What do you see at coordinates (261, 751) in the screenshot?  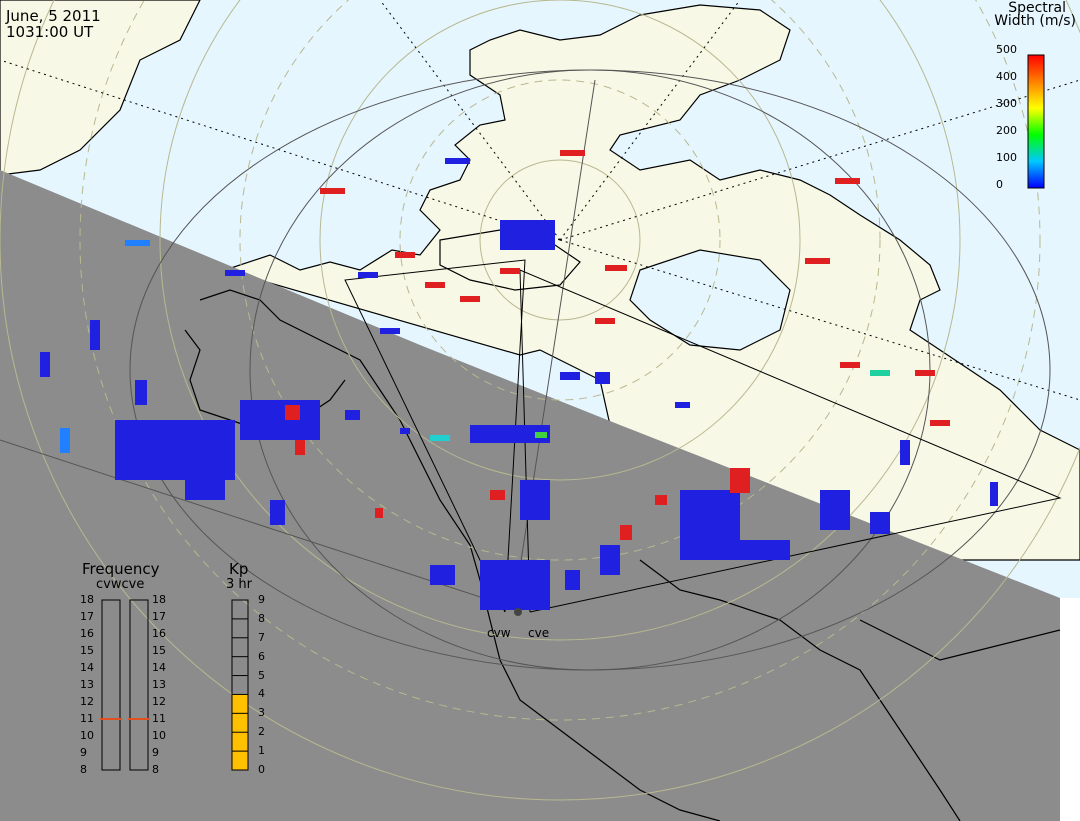 I see `kp-tick: 1` at bounding box center [261, 751].